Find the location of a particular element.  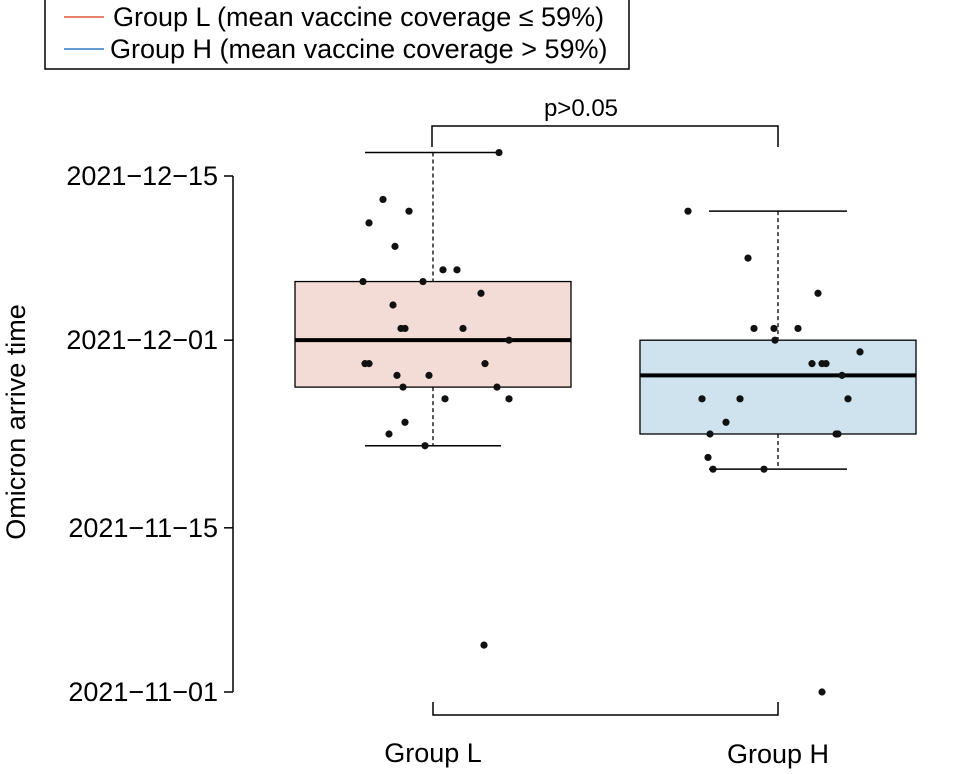

y-tick-label: 2021−11−15 is located at coordinates (143, 528).